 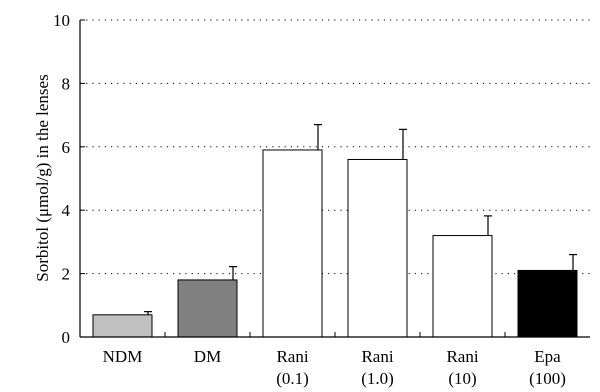 What do you see at coordinates (66, 274) in the screenshot?
I see `y-tick-label: 2` at bounding box center [66, 274].